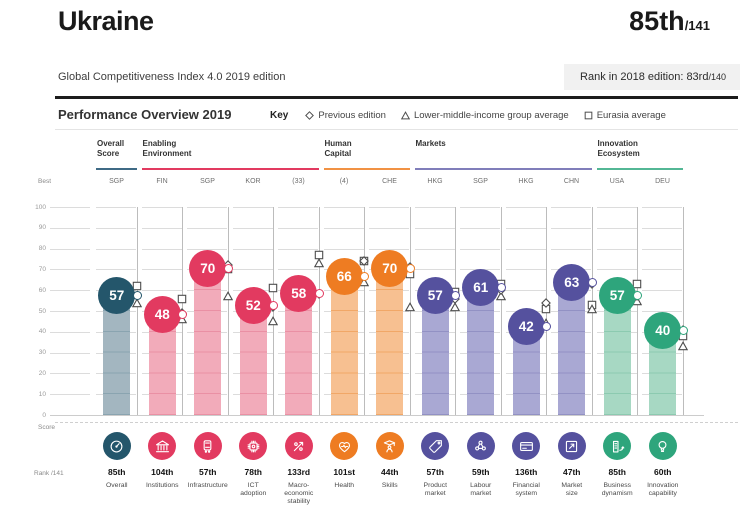 This screenshot has width=740, height=515. Describe the element at coordinates (208, 472) in the screenshot. I see `pillar-rank: 57th` at that location.